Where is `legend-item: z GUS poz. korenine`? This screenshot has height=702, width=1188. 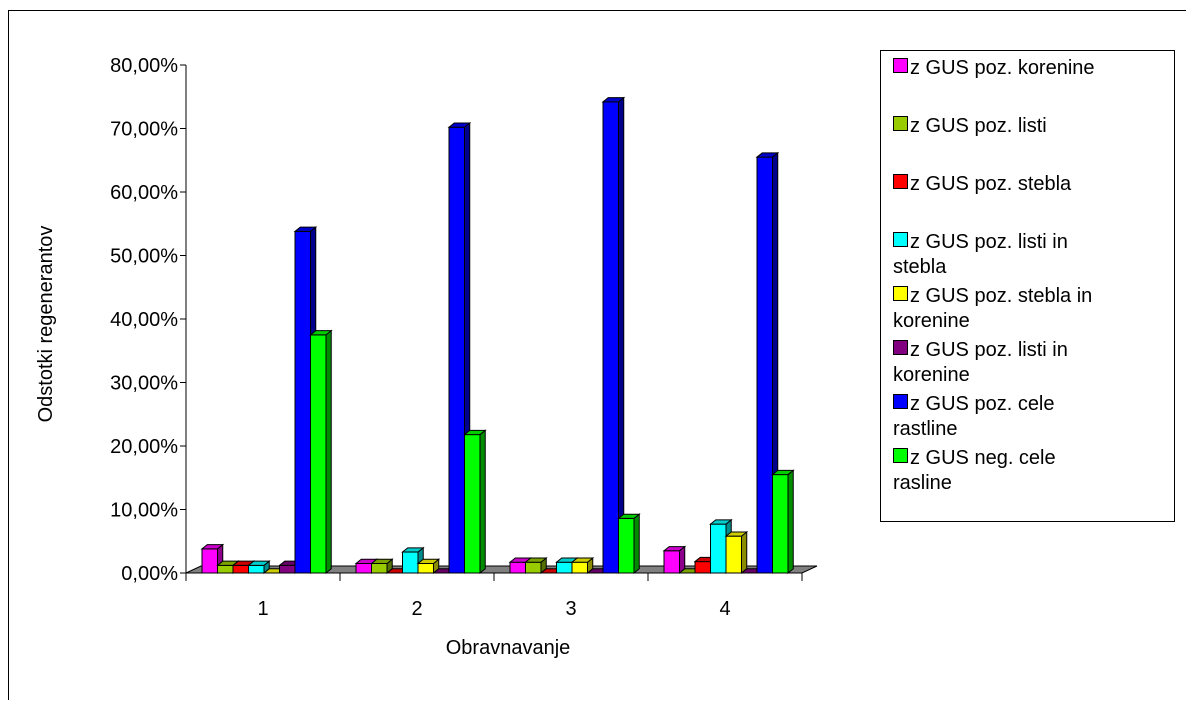 legend-item: z GUS poz. korenine is located at coordinates (1033, 68).